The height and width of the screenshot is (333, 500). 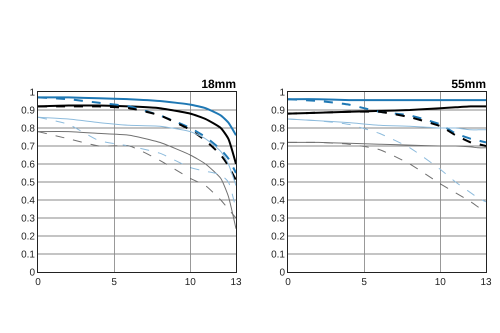 I want to click on chart-title: 18mm, so click(x=218, y=84).